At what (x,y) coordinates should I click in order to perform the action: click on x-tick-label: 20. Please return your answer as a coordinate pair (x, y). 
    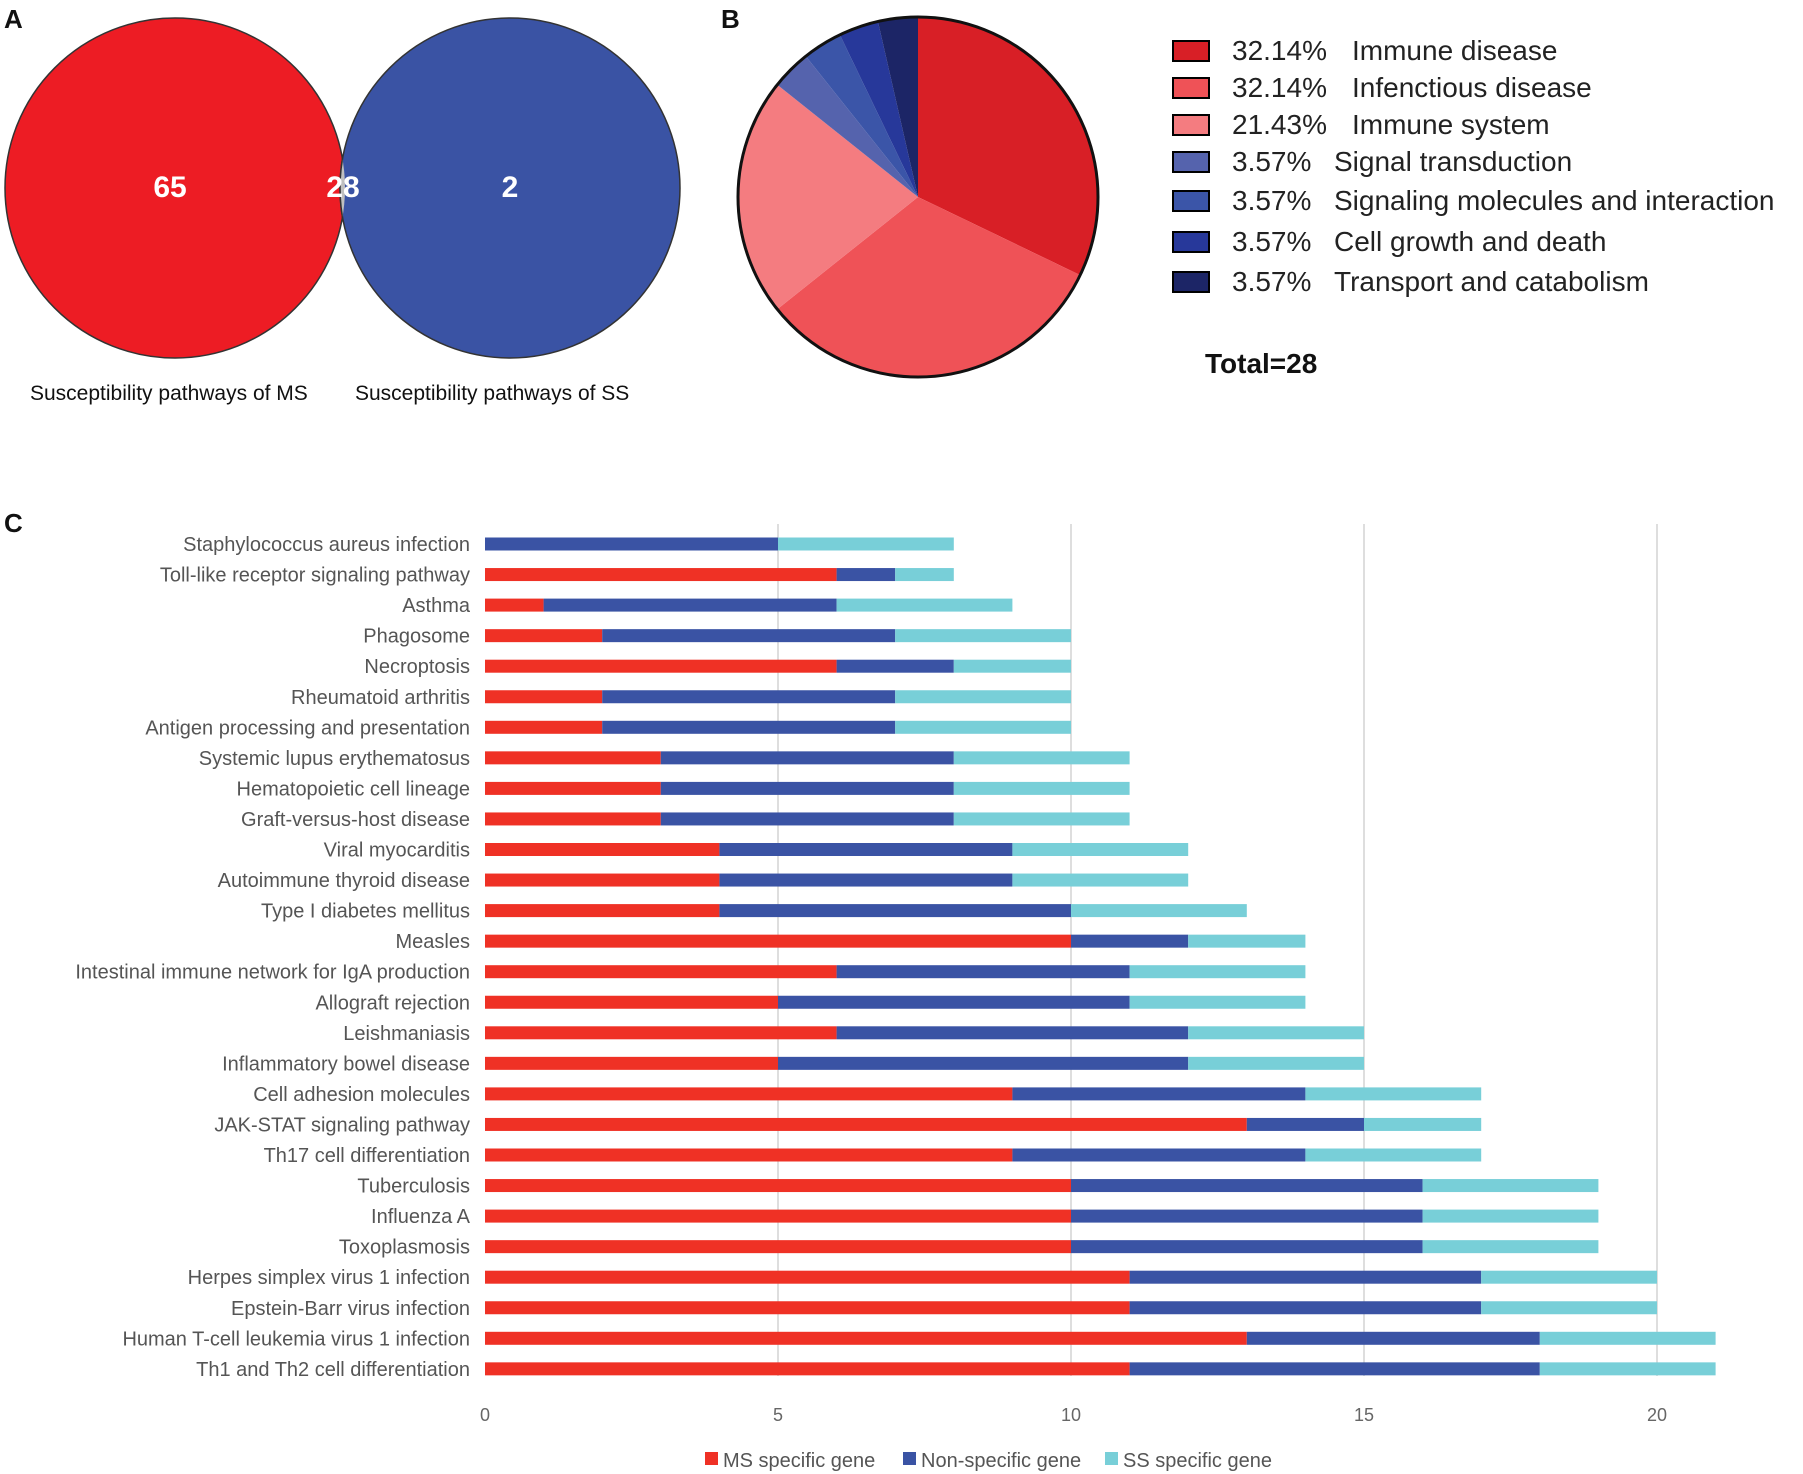
    Looking at the image, I should click on (1657, 1415).